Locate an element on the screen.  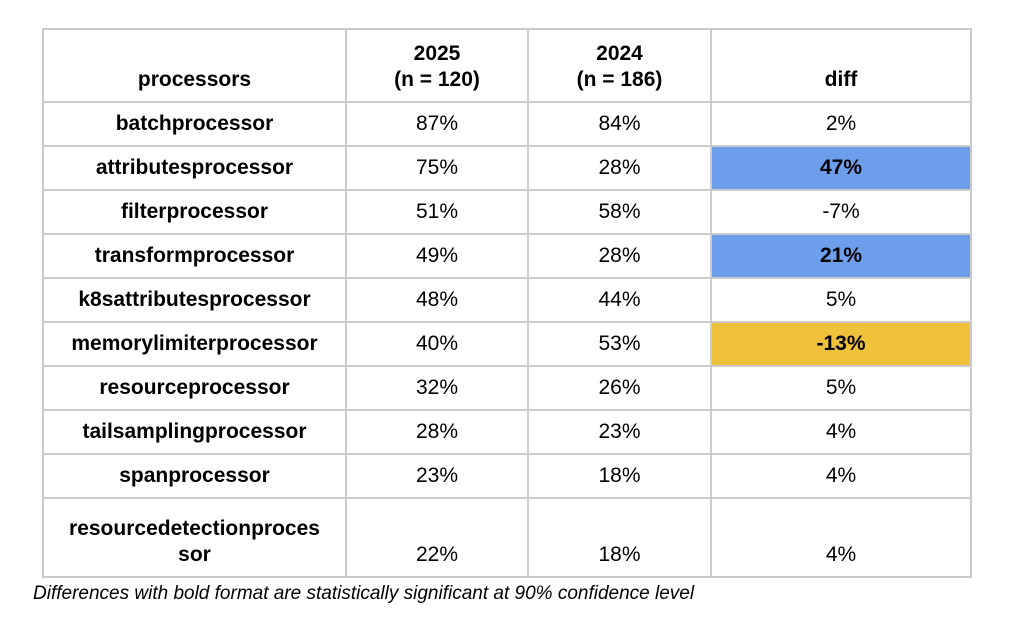
processor-name: resourceprocessor is located at coordinates (194, 387).